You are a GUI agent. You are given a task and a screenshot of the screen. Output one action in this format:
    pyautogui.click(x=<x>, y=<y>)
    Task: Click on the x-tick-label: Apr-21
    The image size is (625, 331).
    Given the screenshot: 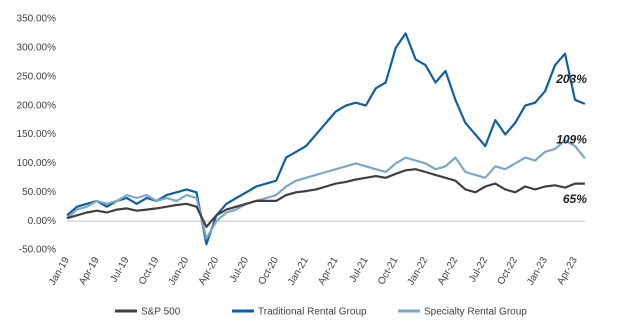 What is the action you would take?
    pyautogui.click(x=328, y=271)
    